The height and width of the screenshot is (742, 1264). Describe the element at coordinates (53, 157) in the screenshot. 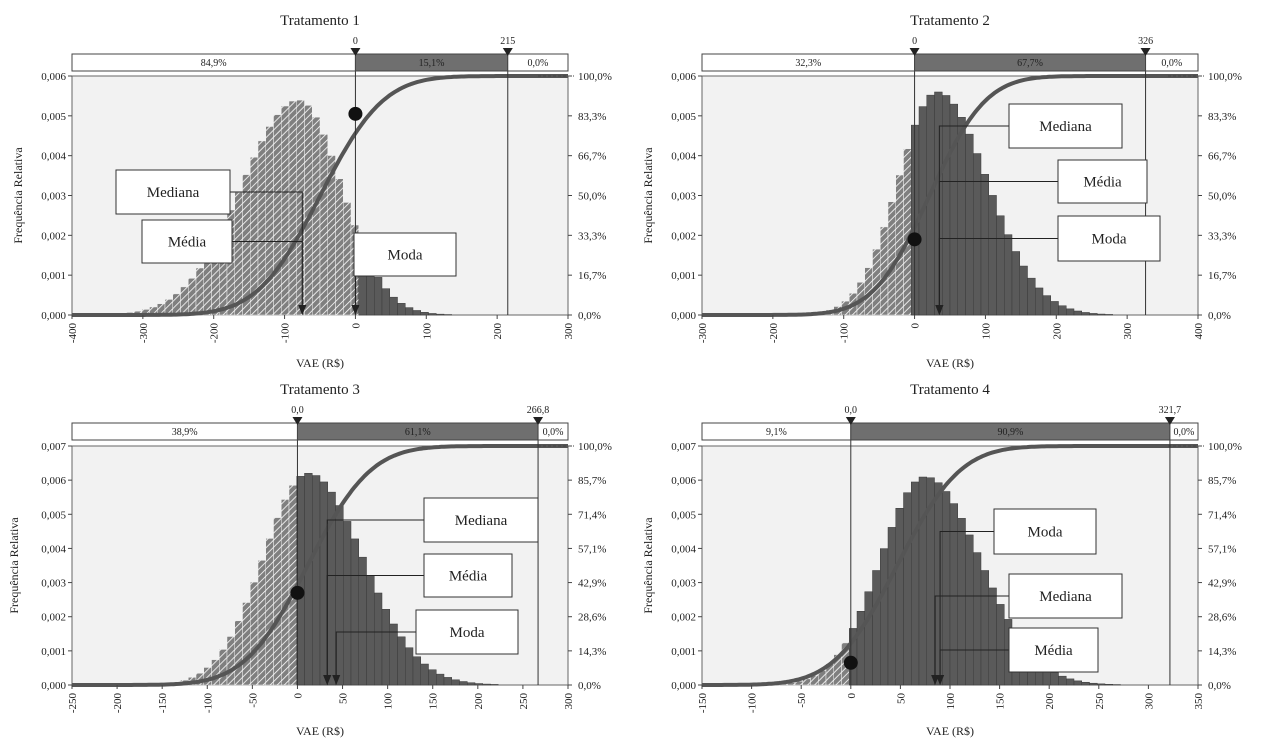

I see `y-tick-label: 0,004` at that location.